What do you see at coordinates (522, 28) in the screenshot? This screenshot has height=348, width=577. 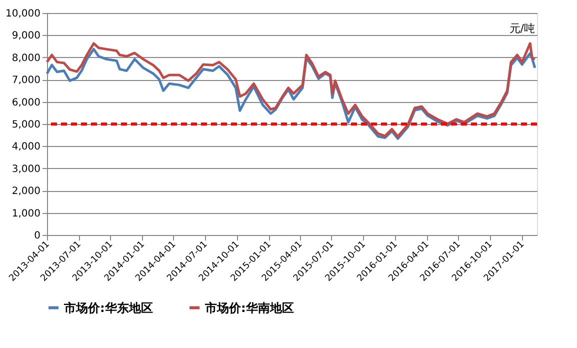 I see `annotation: 元/吨` at bounding box center [522, 28].